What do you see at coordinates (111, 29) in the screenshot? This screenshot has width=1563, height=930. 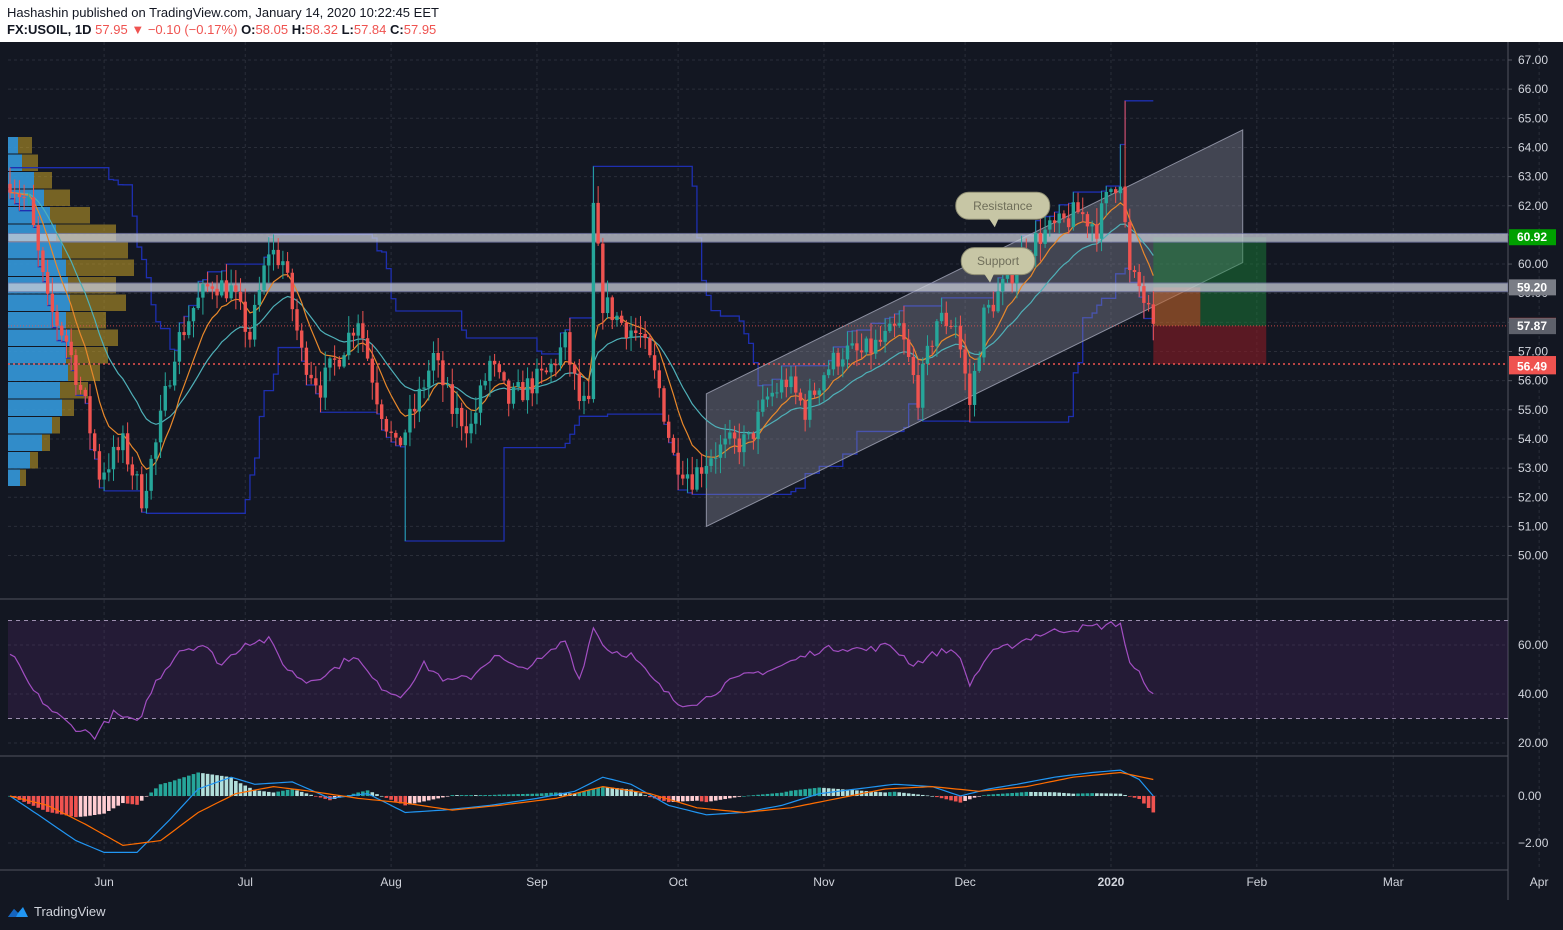 I see `last-price: 57.95` at bounding box center [111, 29].